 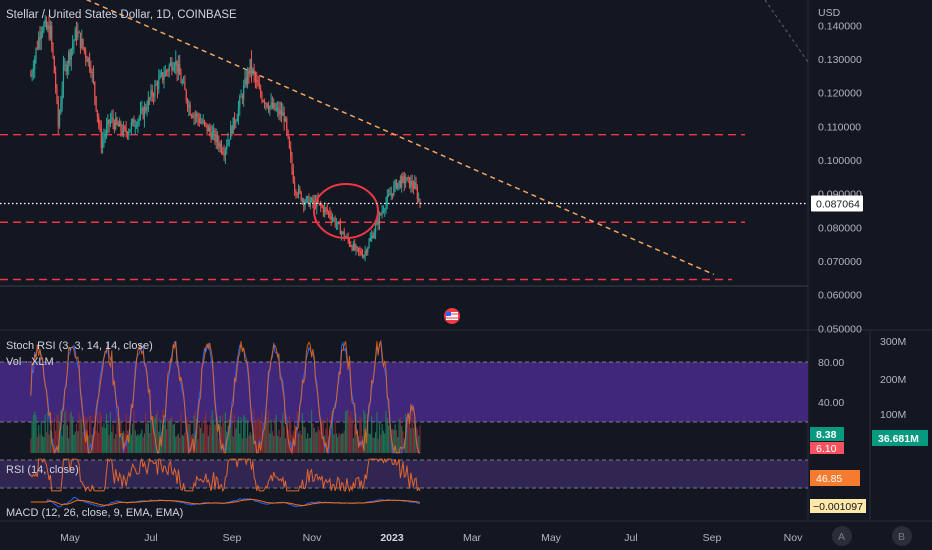 I want to click on stoch-rsi-label: Stoch RSI (3, 3, 14, 14, close), so click(x=79, y=346).